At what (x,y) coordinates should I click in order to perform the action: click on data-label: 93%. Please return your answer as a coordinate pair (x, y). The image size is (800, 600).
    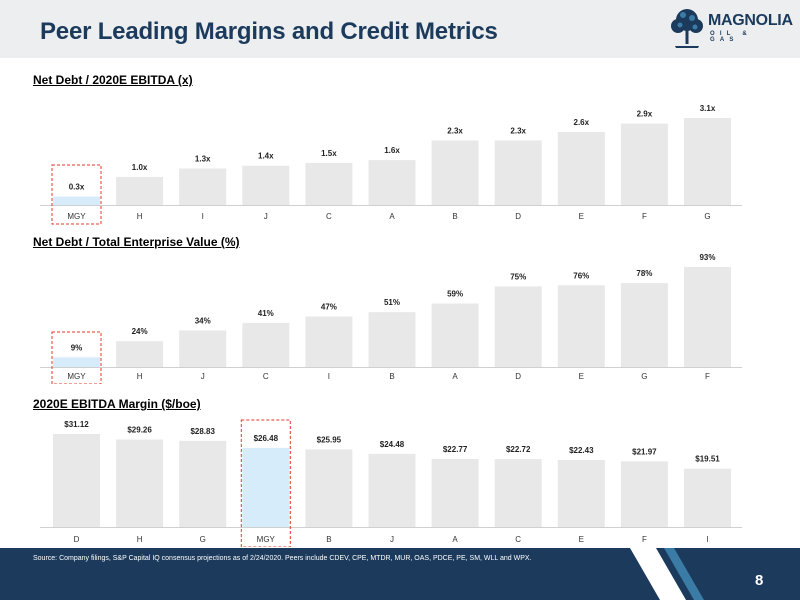
    Looking at the image, I should click on (707, 257).